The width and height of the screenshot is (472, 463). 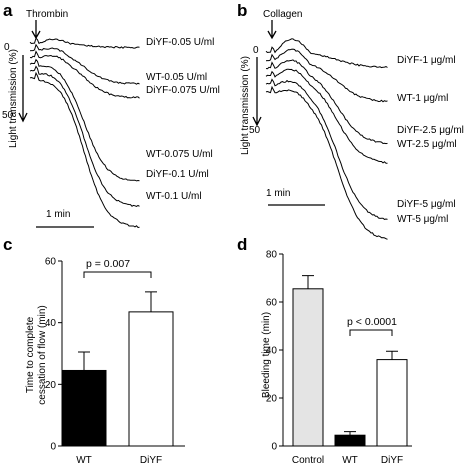 What do you see at coordinates (274, 447) in the screenshot?
I see `y-tick-label-d-0: 0` at bounding box center [274, 447].